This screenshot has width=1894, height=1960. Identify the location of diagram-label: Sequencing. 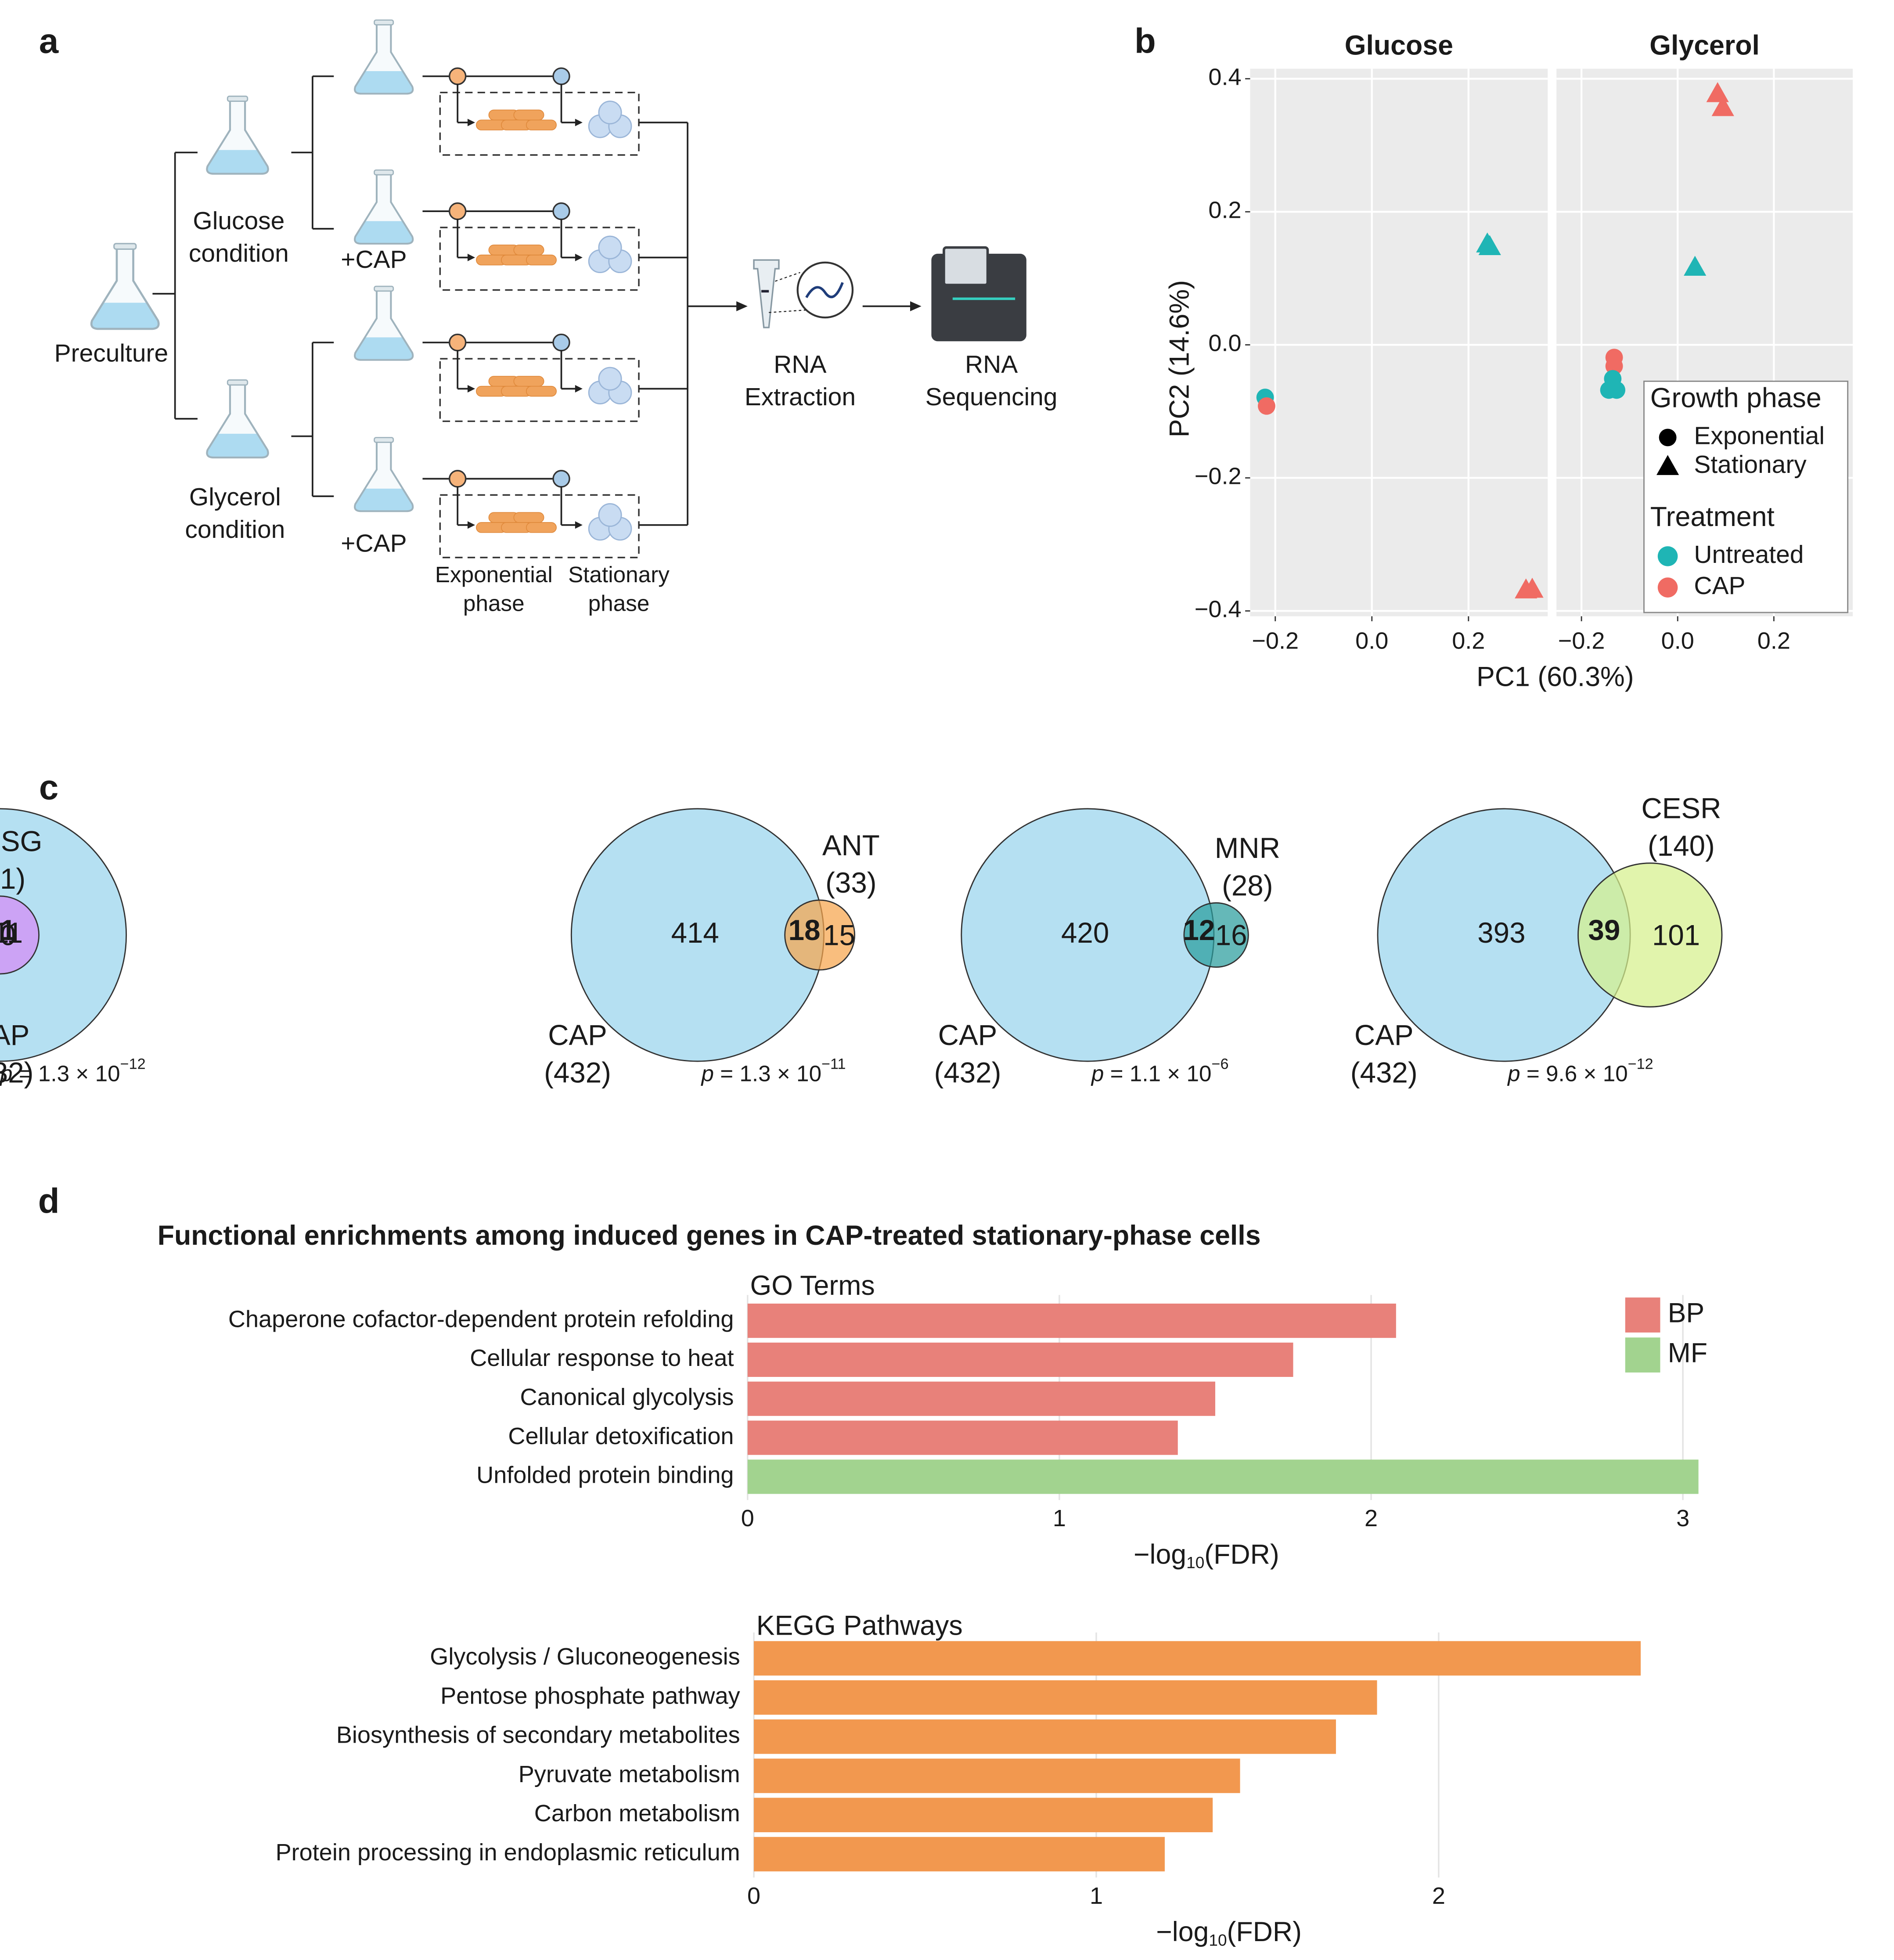
(991, 397).